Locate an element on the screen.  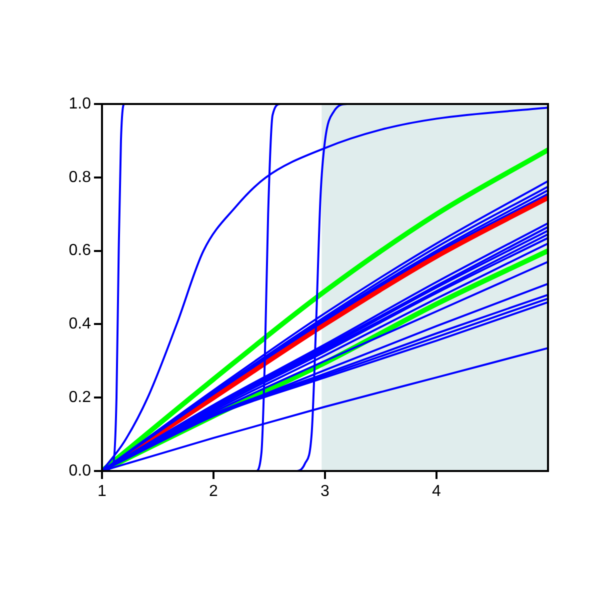
x-tick-label: 1 is located at coordinates (102, 491).